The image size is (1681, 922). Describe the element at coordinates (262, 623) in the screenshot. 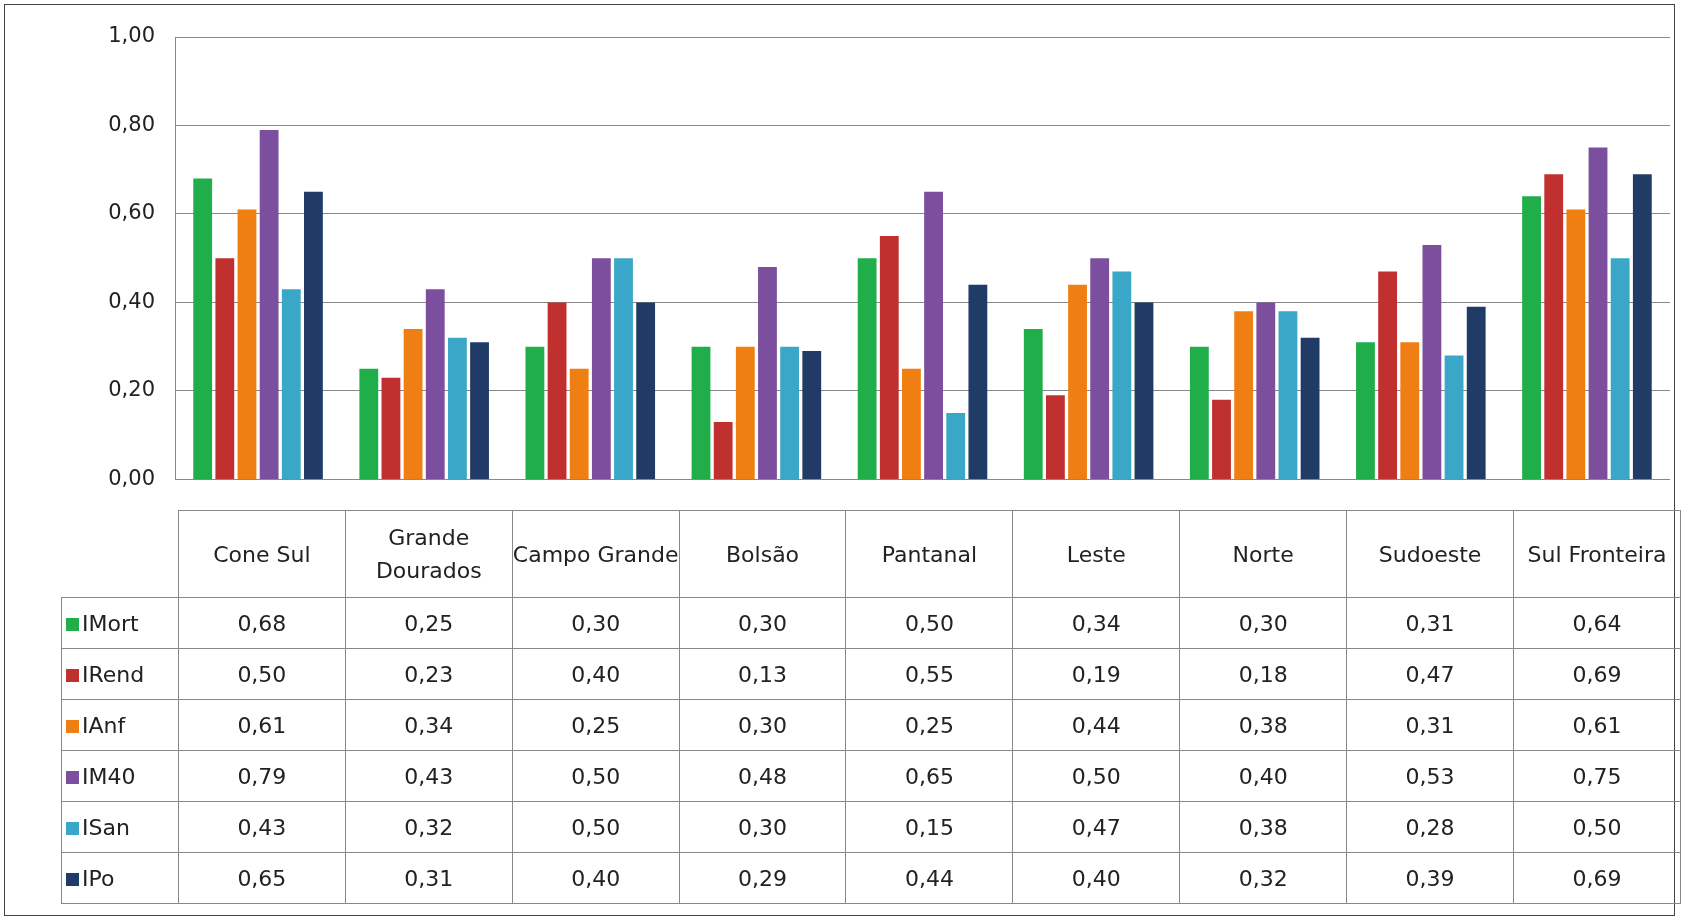

I see `data-label: 0,68` at that location.